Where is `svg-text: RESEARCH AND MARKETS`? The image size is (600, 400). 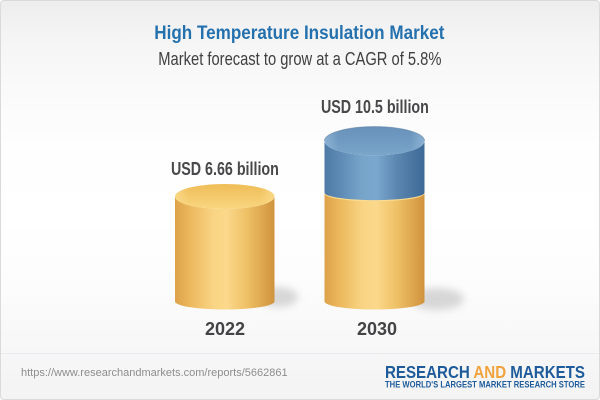
svg-text: RESEARCH AND MARKETS is located at coordinates (485, 372).